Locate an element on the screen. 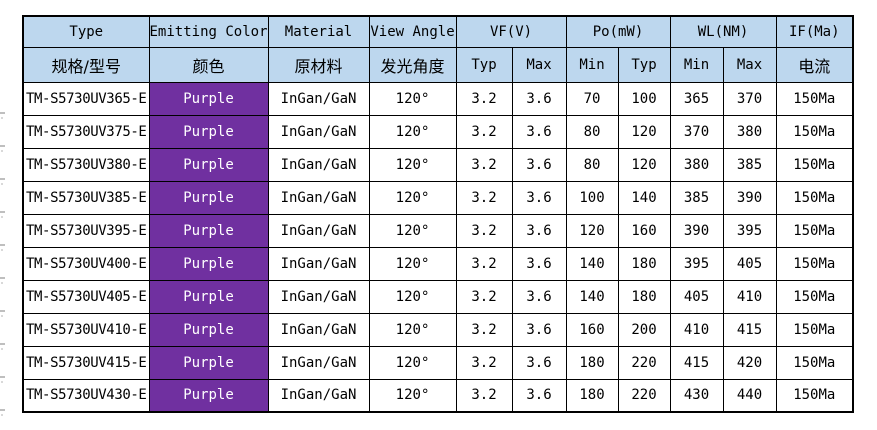 The image size is (877, 430). header-type-zh: 规格/型号 is located at coordinates (86, 64).